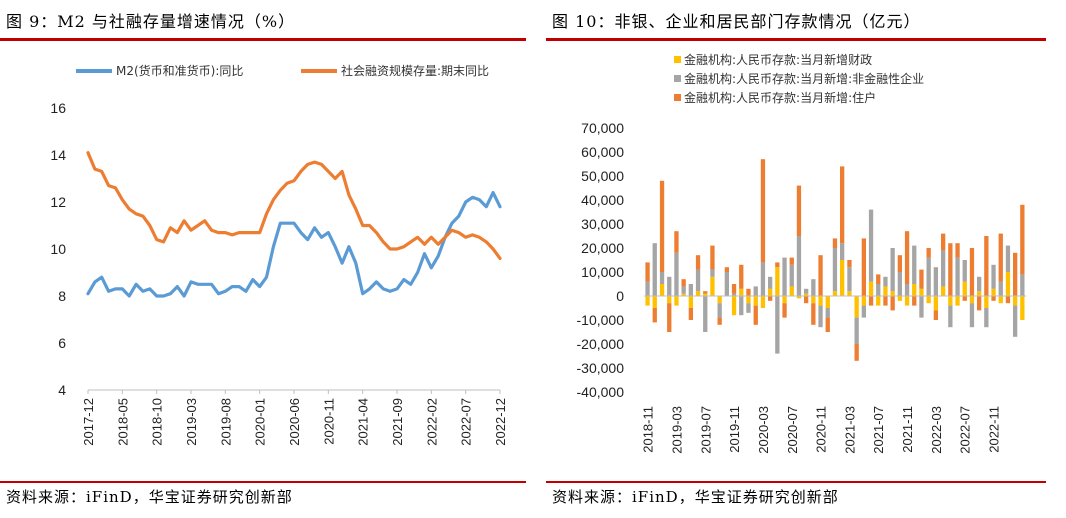 The image size is (1066, 518). What do you see at coordinates (601, 320) in the screenshot?
I see `y-tick-label: -10,000` at bounding box center [601, 320].